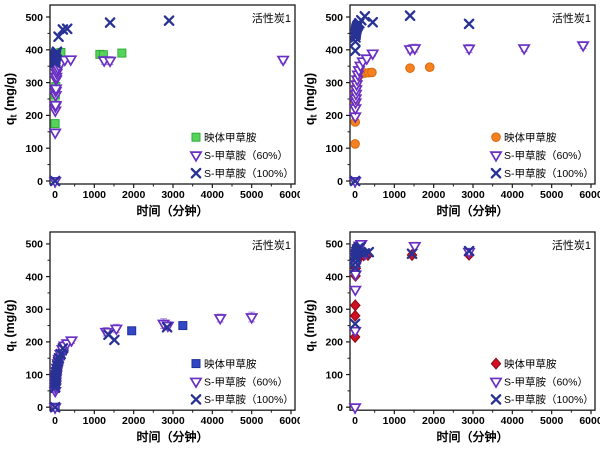 The height and width of the screenshot is (453, 600). What do you see at coordinates (95, 421) in the screenshot?
I see `x-tick-label: 1000` at bounding box center [95, 421].